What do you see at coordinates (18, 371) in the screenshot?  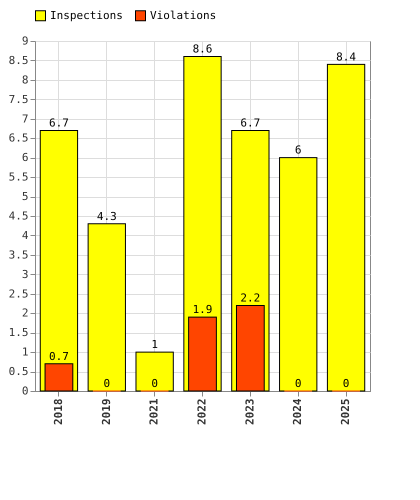 I see `y-tick-label: 0.5` at bounding box center [18, 371].